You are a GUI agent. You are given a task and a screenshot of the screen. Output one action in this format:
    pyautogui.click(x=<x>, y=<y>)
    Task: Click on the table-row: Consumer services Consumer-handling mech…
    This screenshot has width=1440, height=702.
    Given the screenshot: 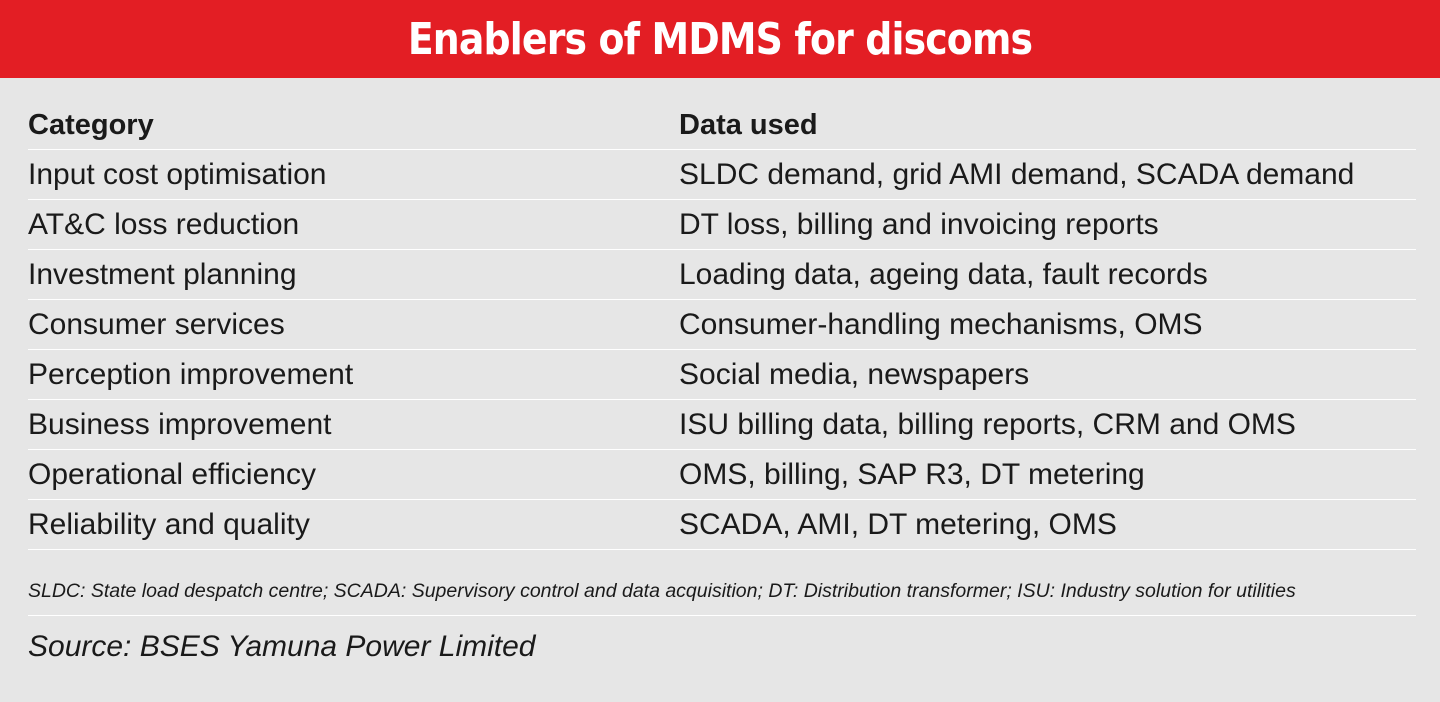 What is the action you would take?
    pyautogui.click(x=722, y=325)
    